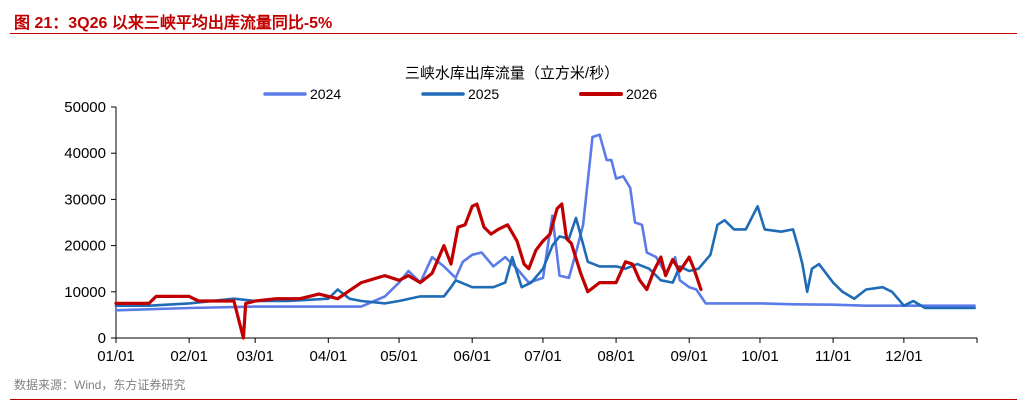 Image resolution: width=1027 pixels, height=407 pixels. What do you see at coordinates (833, 356) in the screenshot?
I see `x-tick-label: 11/01` at bounding box center [833, 356].